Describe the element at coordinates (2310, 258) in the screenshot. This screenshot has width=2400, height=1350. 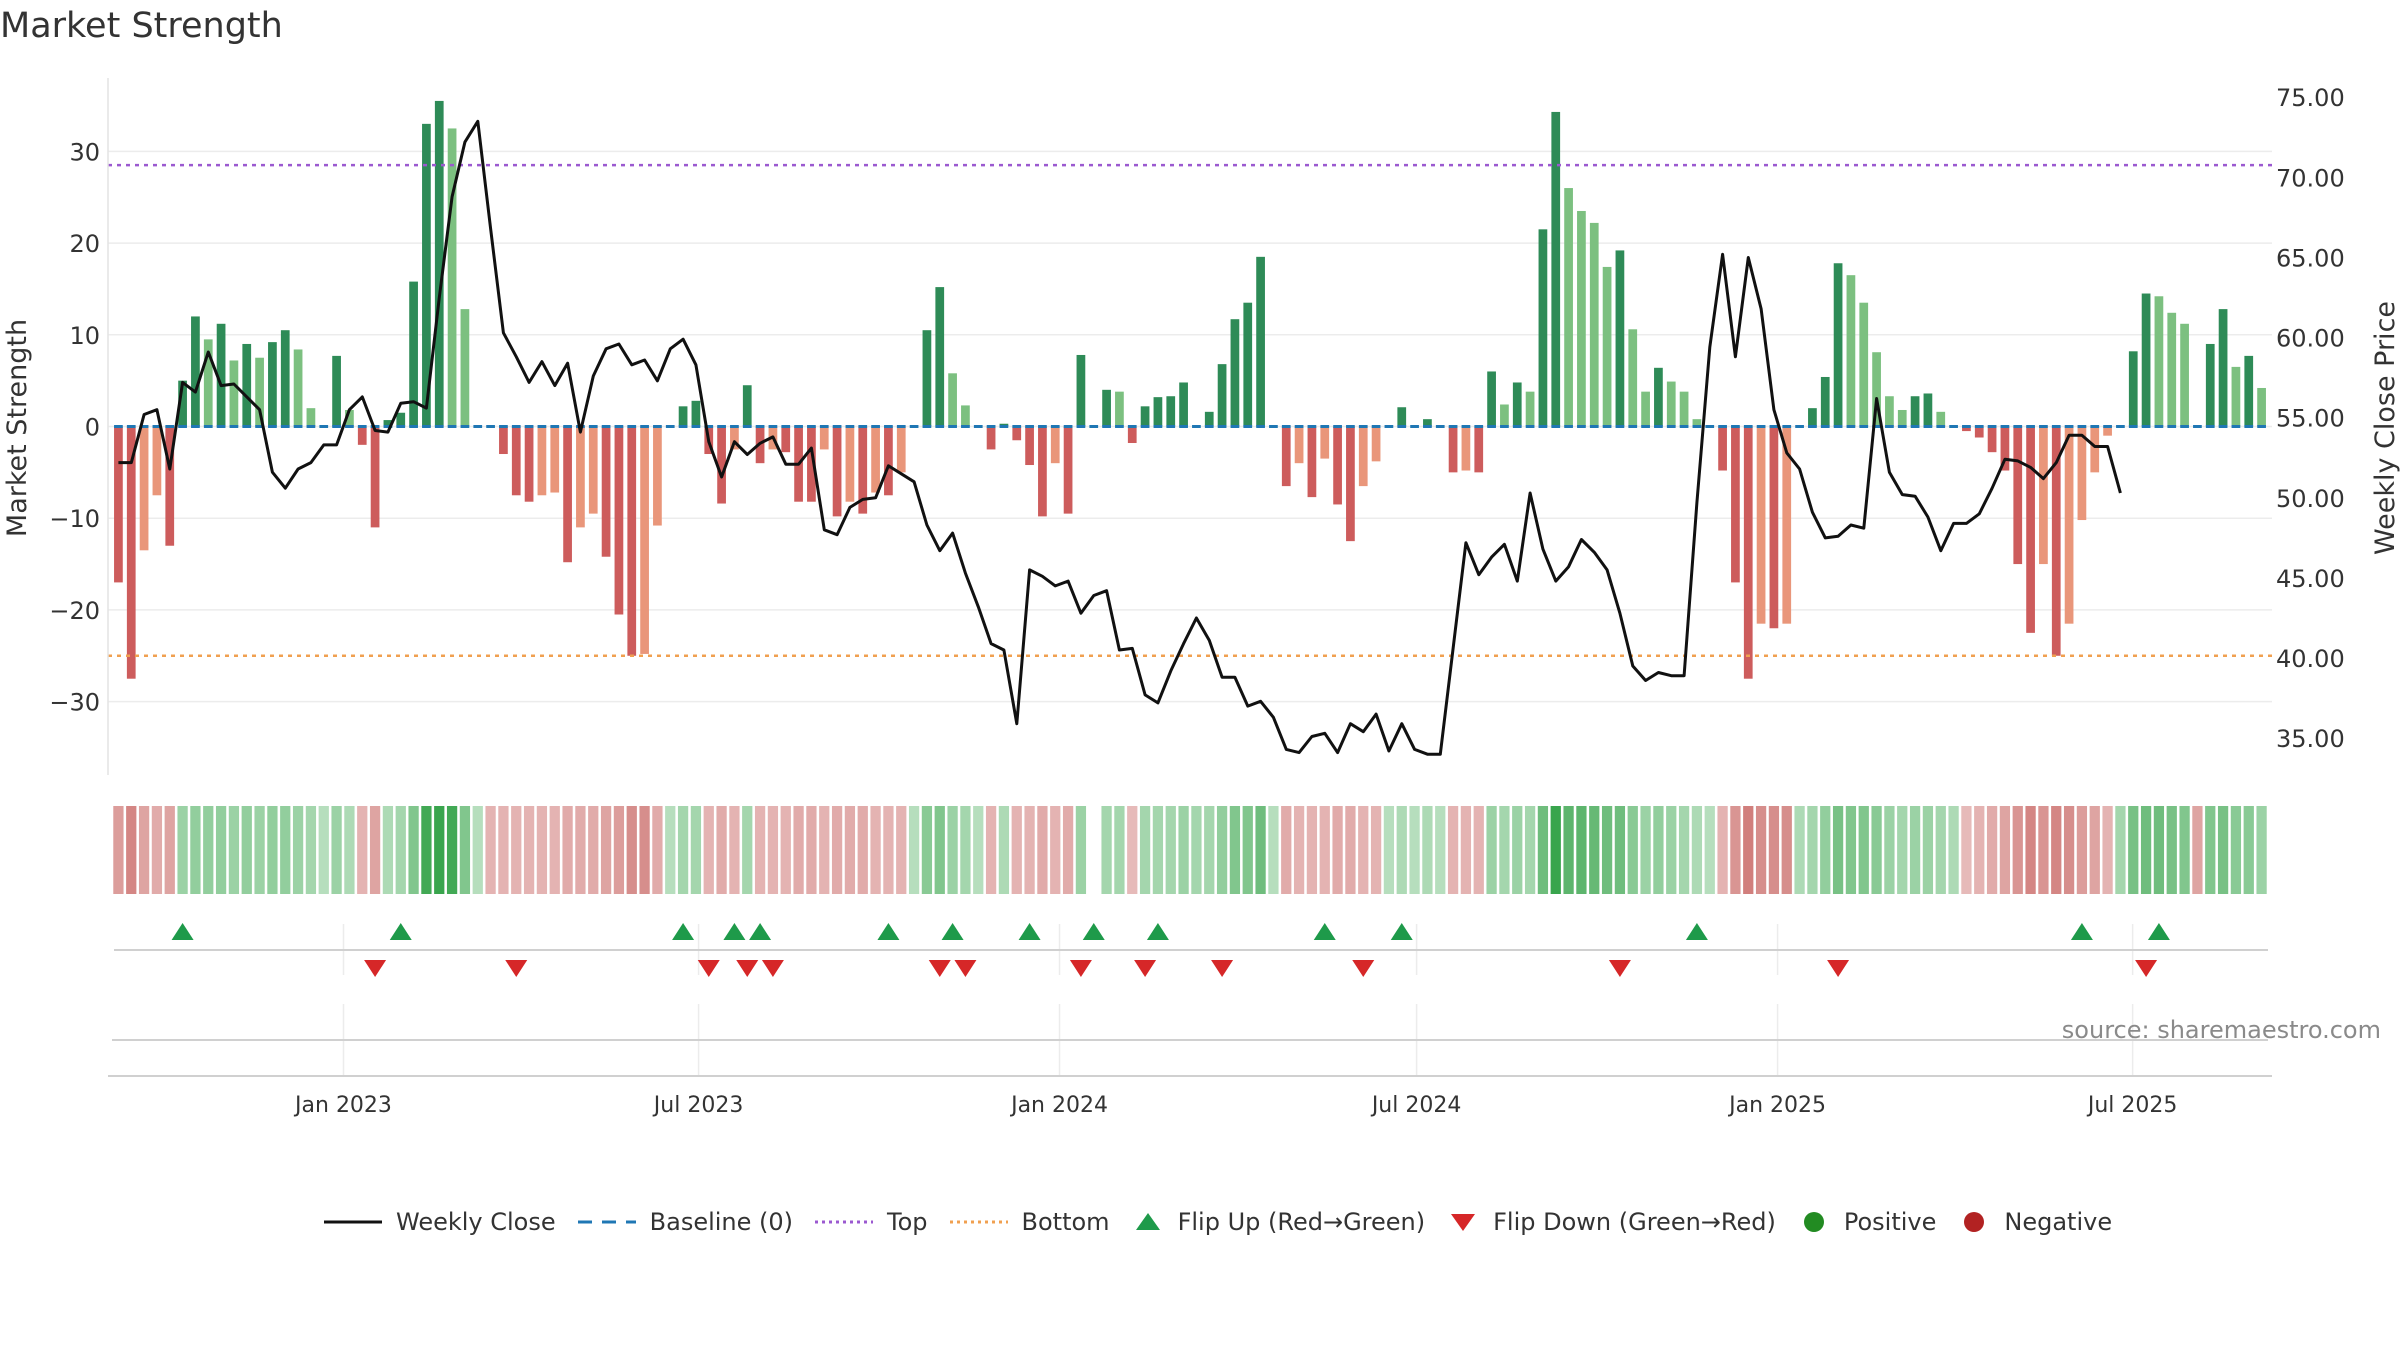
I see `y2-tick-label: 65.00` at that location.